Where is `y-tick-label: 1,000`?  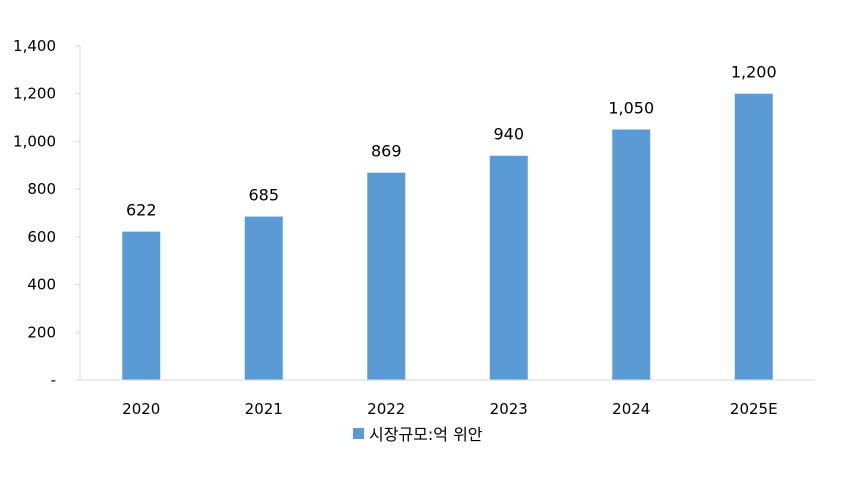 y-tick-label: 1,000 is located at coordinates (34, 141).